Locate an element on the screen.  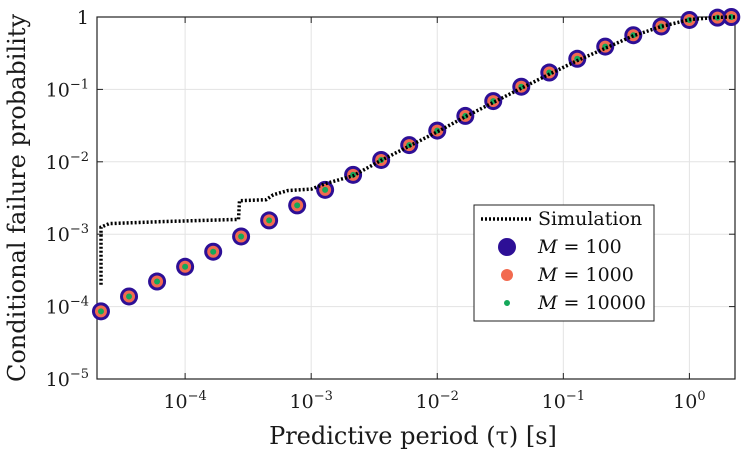
legend: Simulation M = 100 M = 1000 M = 10000 is located at coordinates (564, 263).